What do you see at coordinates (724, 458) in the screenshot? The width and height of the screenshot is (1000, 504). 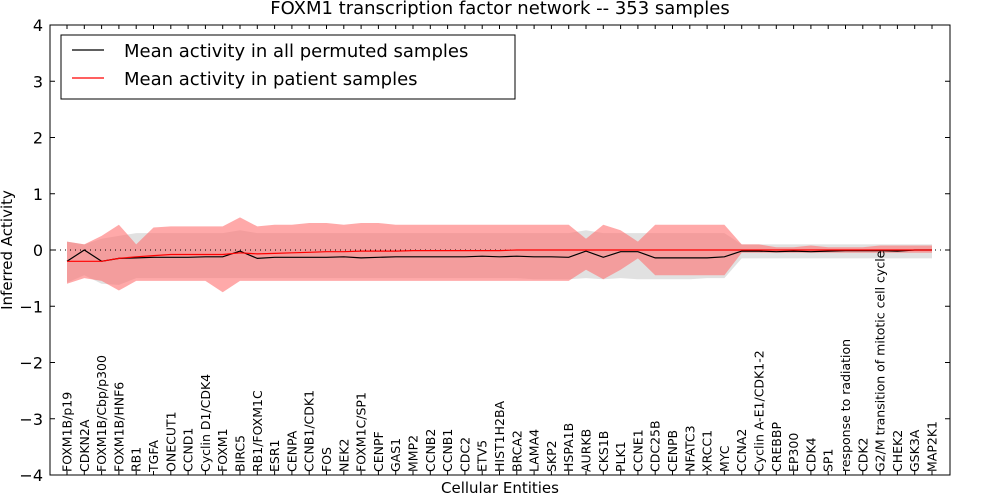 I see `x-tick-label: MYC` at bounding box center [724, 458].